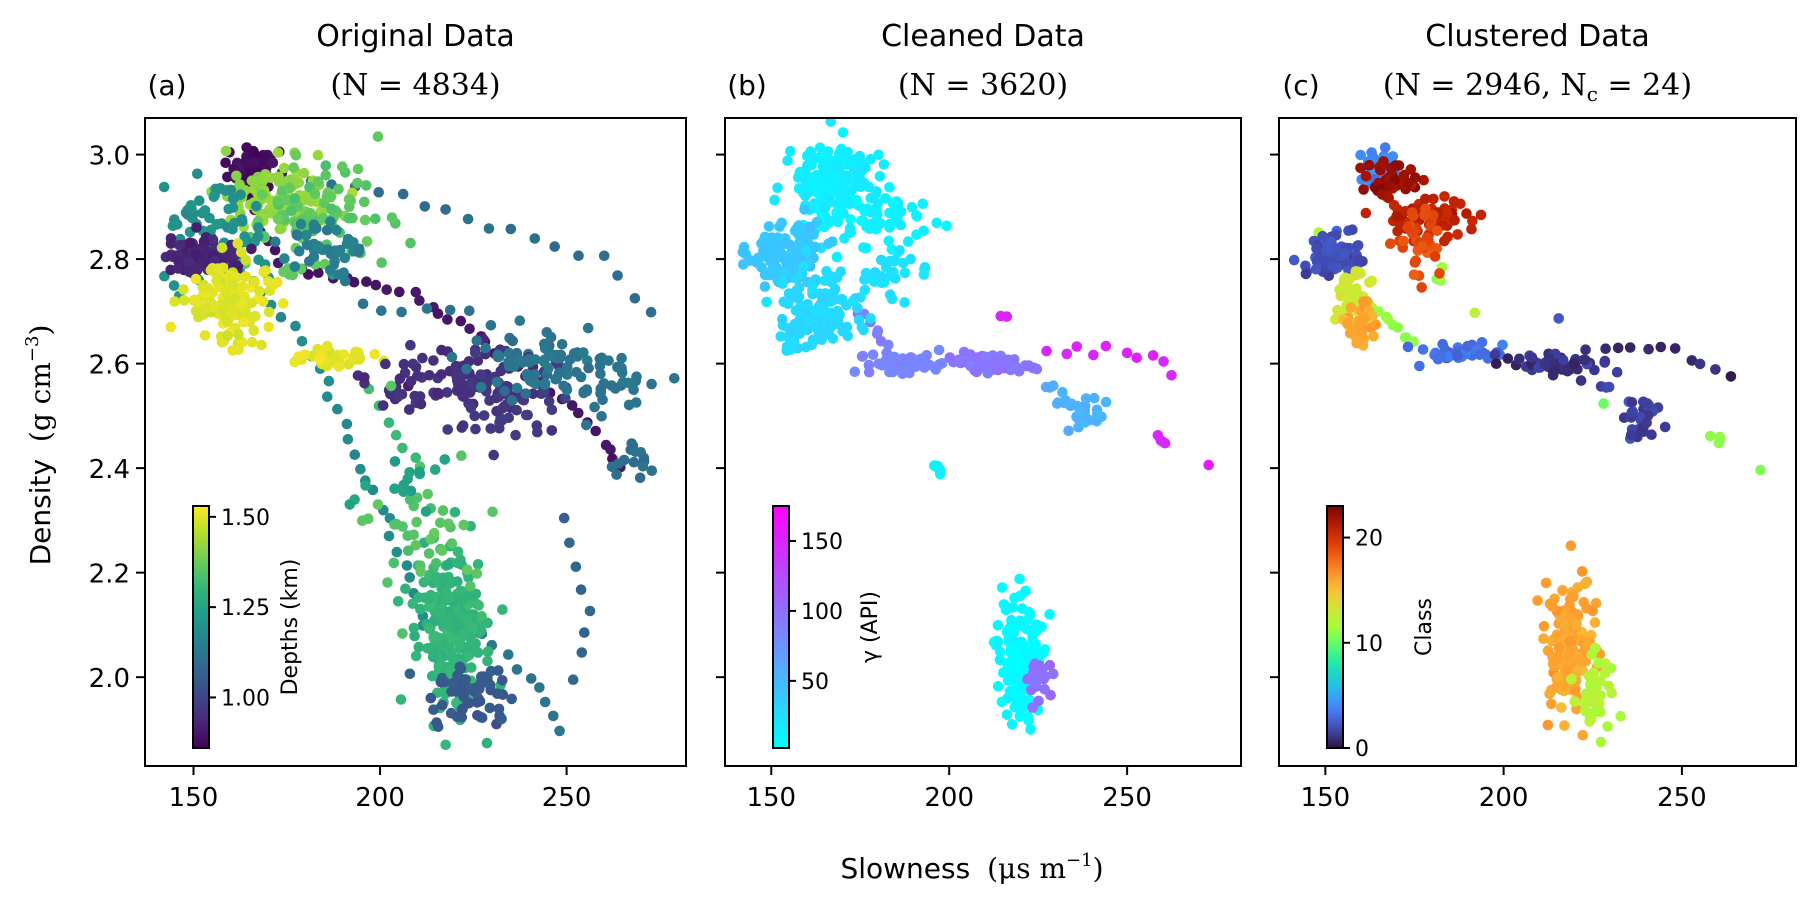 Image resolution: width=1813 pixels, height=912 pixels. I want to click on y-axis-label-unit-tail: ), so click(40, 330).